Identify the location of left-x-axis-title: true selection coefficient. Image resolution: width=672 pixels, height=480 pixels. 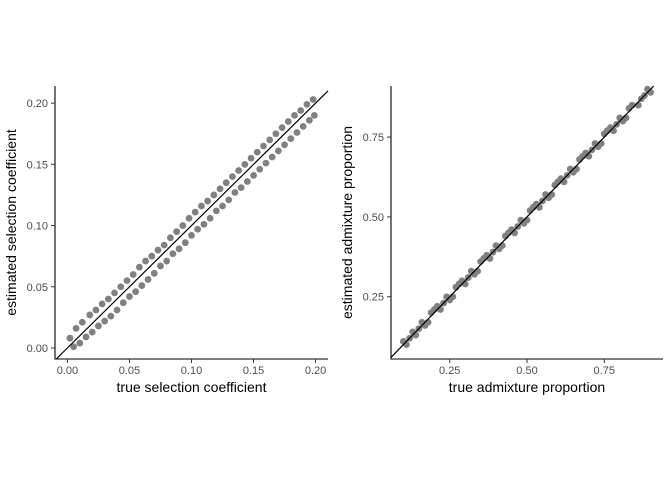
(192, 387).